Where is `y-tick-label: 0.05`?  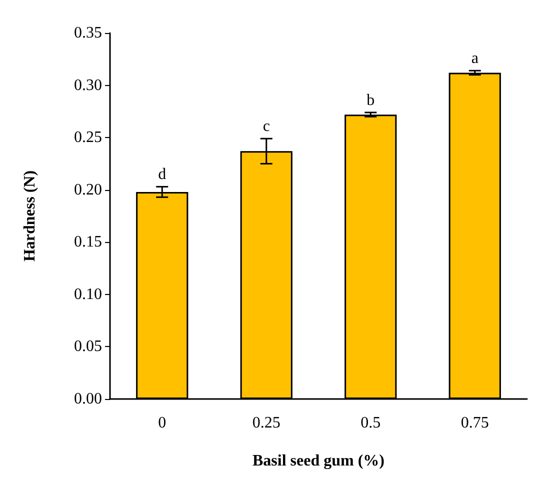
y-tick-label: 0.05 is located at coordinates (88, 347).